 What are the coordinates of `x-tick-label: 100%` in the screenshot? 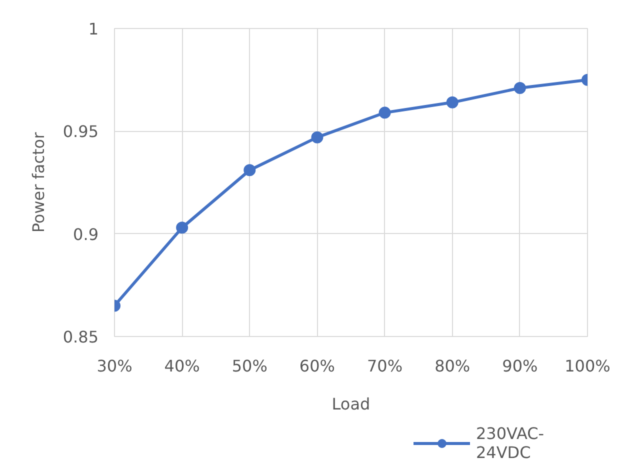 It's located at (587, 366).